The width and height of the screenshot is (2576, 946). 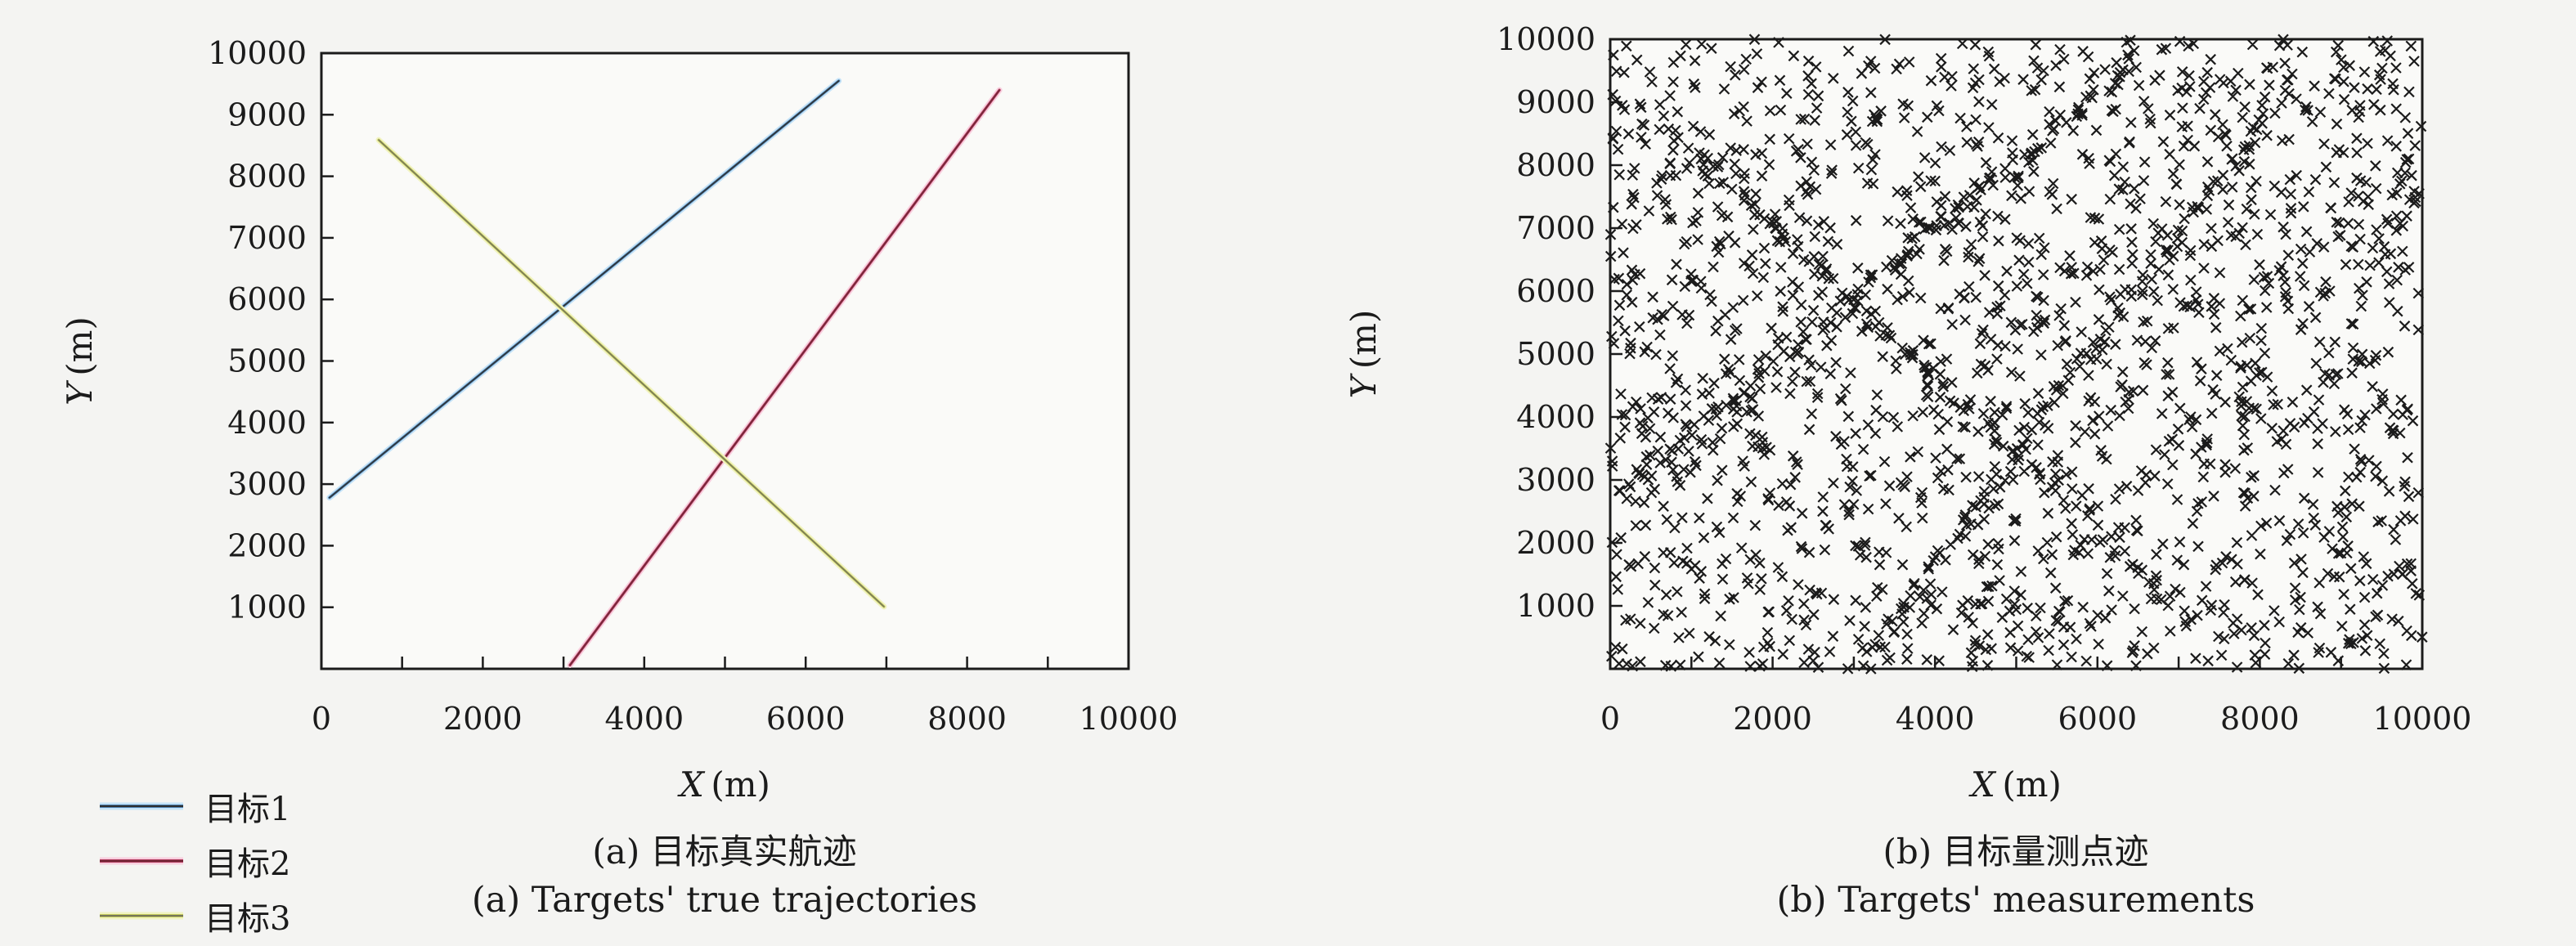 I want to click on caption-b-chinese: (b) 目标量测点迹, so click(x=2016, y=852).